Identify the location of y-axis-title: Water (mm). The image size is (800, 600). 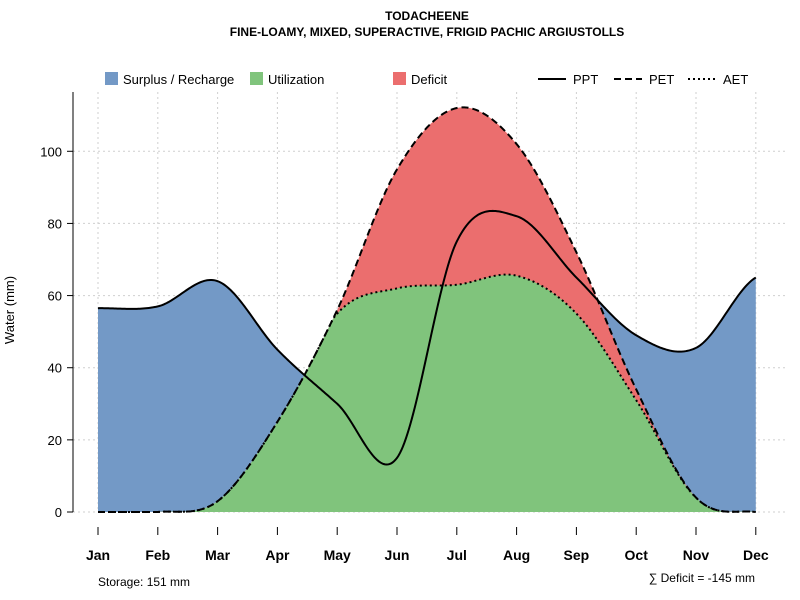
(9, 310).